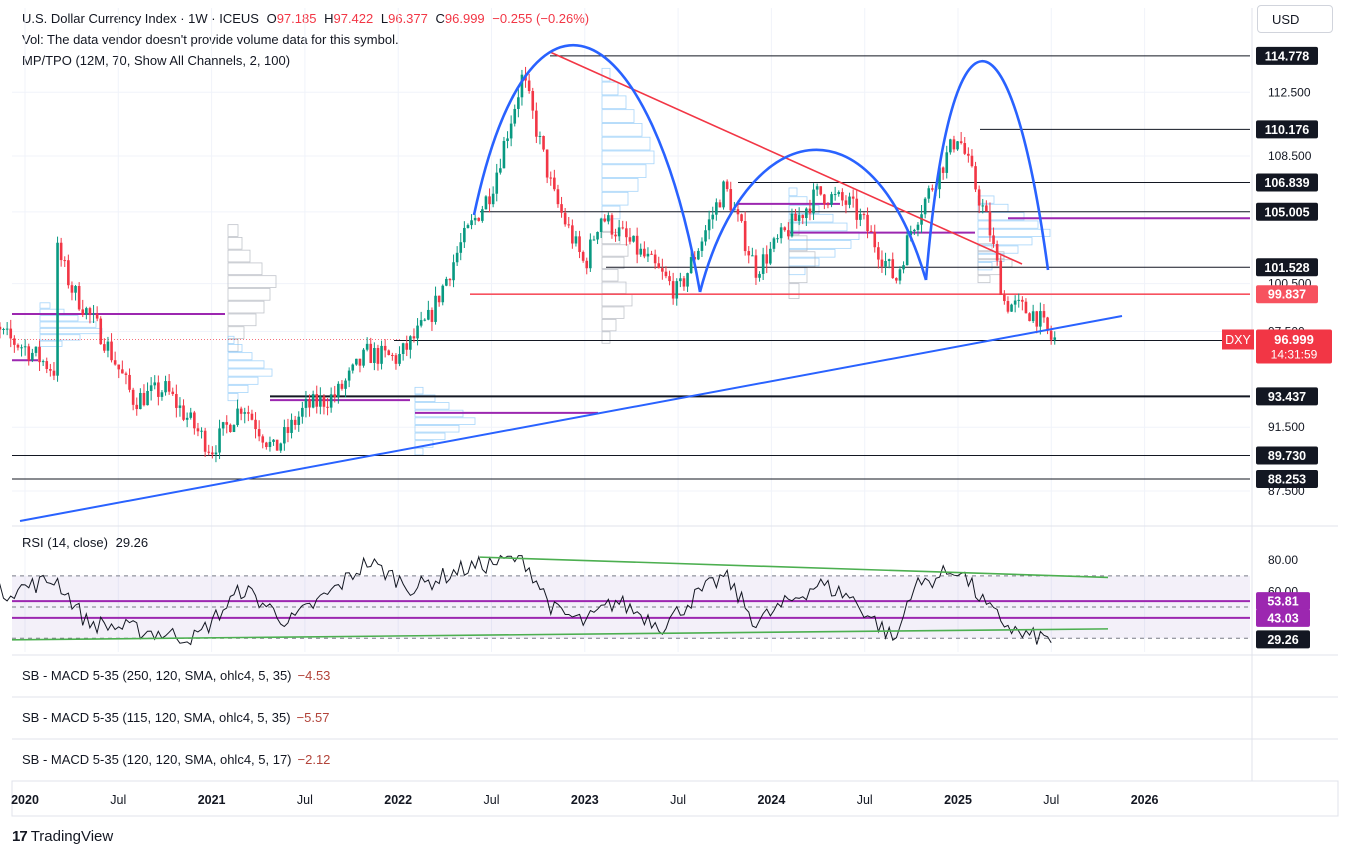 Image resolution: width=1352 pixels, height=860 pixels. Describe the element at coordinates (1238, 339) in the screenshot. I see `symbol-badge` at that location.